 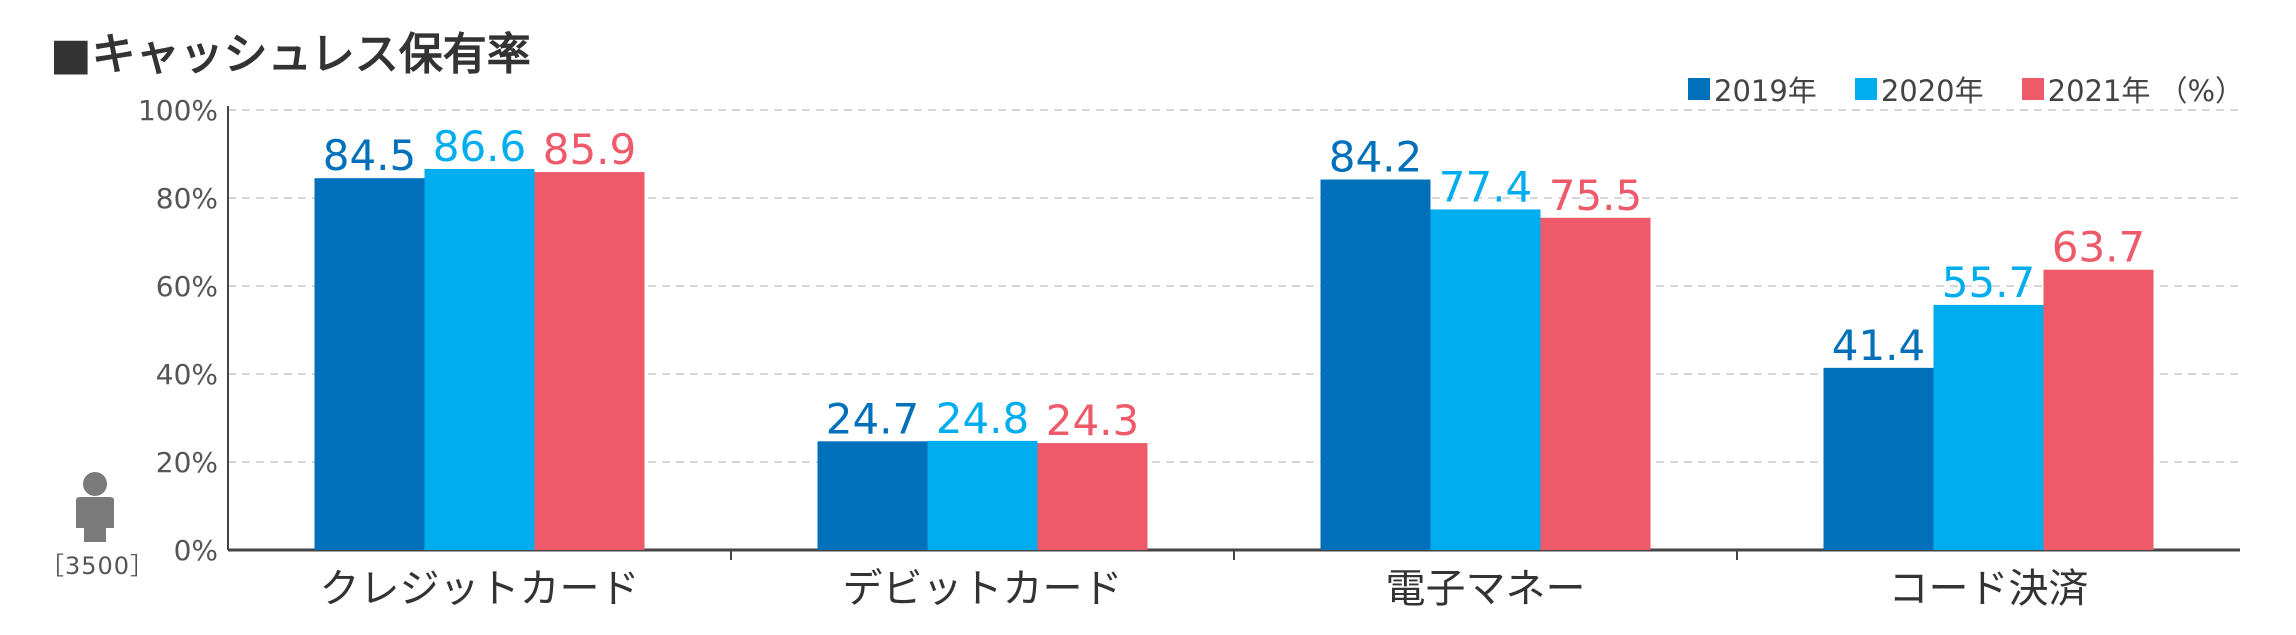 I want to click on data-label: 24.7, so click(x=873, y=418).